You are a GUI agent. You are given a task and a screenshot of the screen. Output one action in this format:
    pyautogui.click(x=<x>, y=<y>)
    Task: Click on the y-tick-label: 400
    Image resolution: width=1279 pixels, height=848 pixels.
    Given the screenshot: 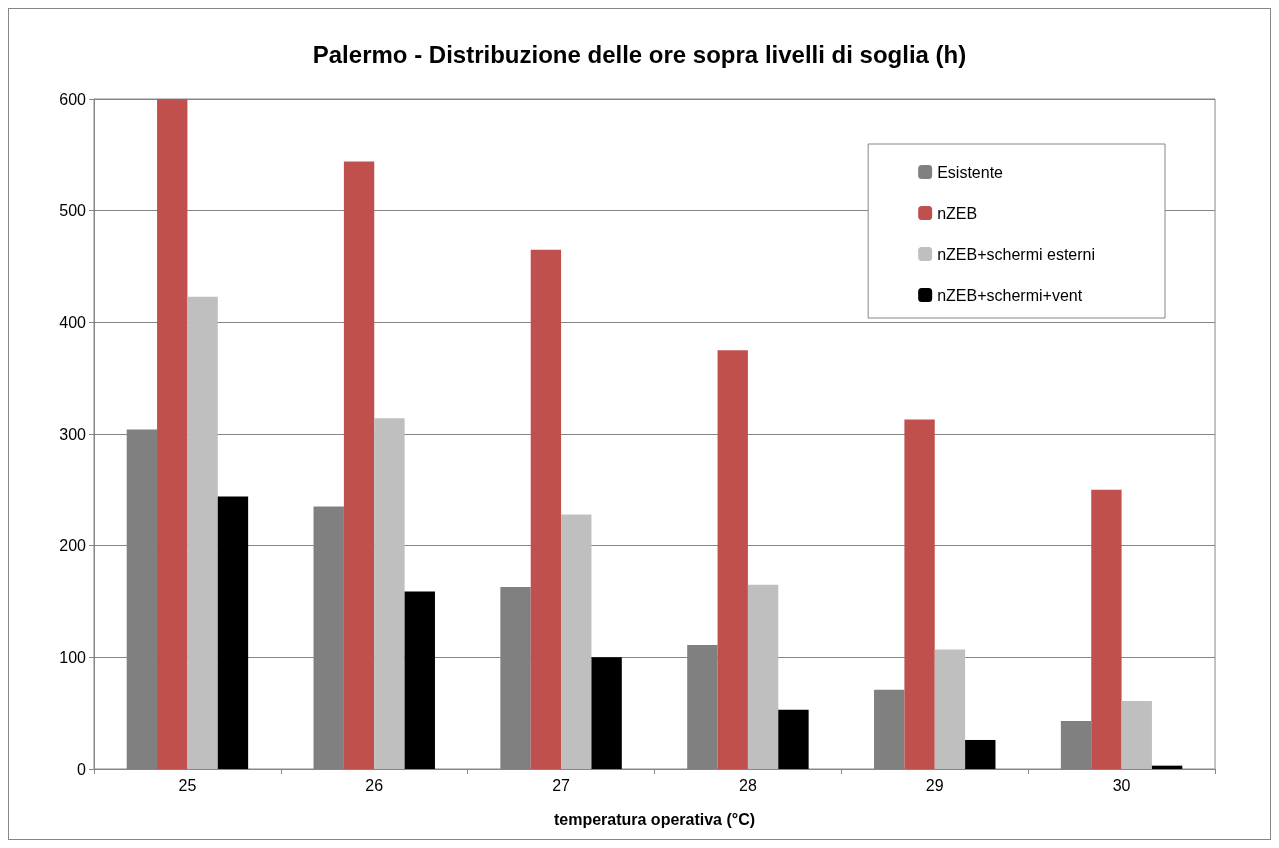 What is the action you would take?
    pyautogui.click(x=73, y=322)
    